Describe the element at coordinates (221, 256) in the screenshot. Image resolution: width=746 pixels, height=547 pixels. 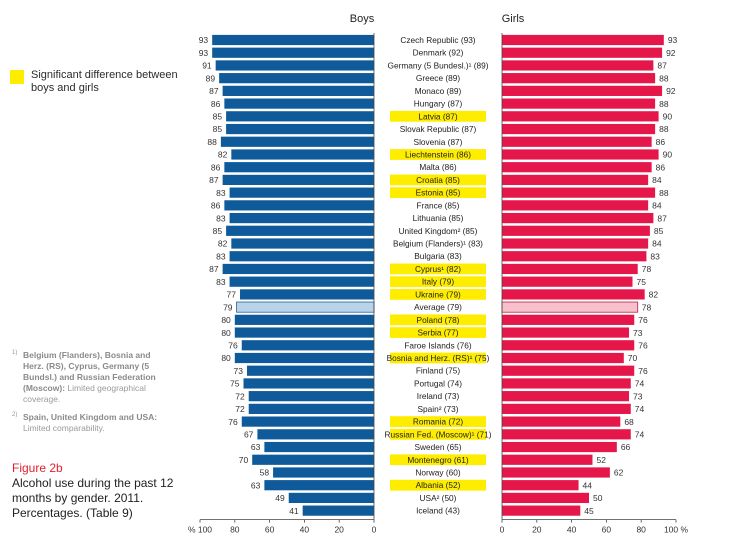
I see `label-boys-17: 83` at that location.